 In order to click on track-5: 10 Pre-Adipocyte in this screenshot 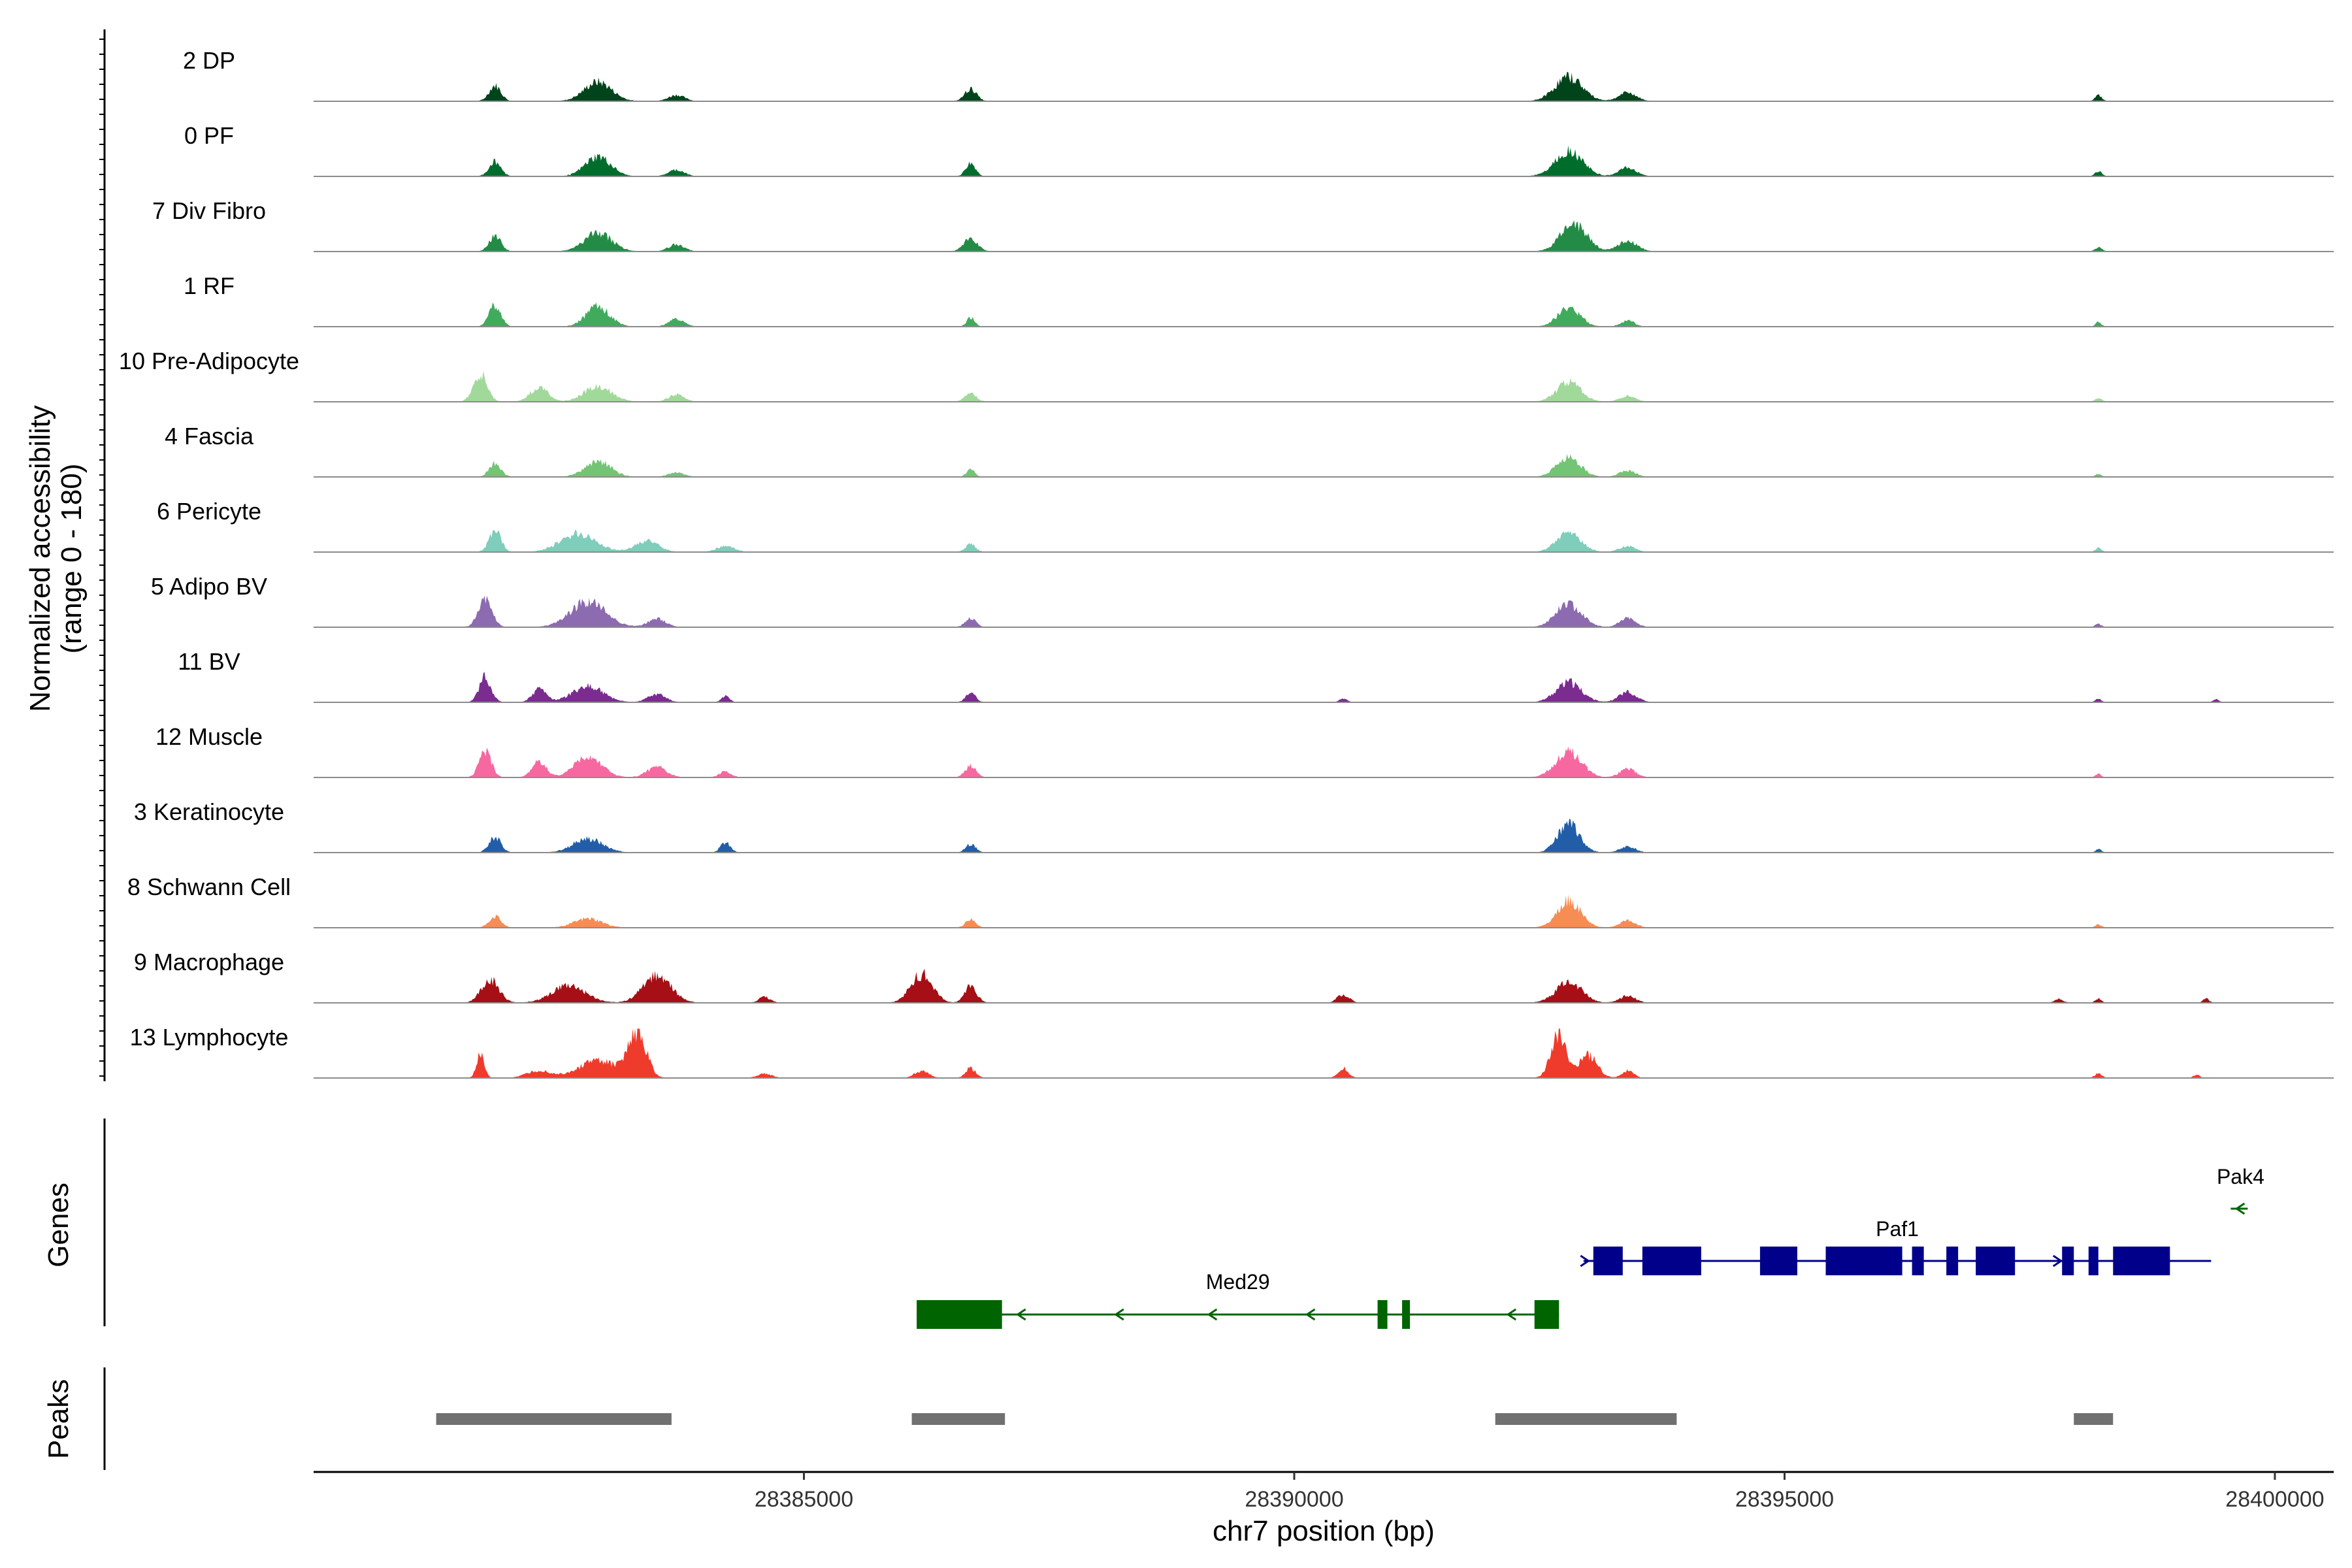, I will do `click(1226, 375)`.